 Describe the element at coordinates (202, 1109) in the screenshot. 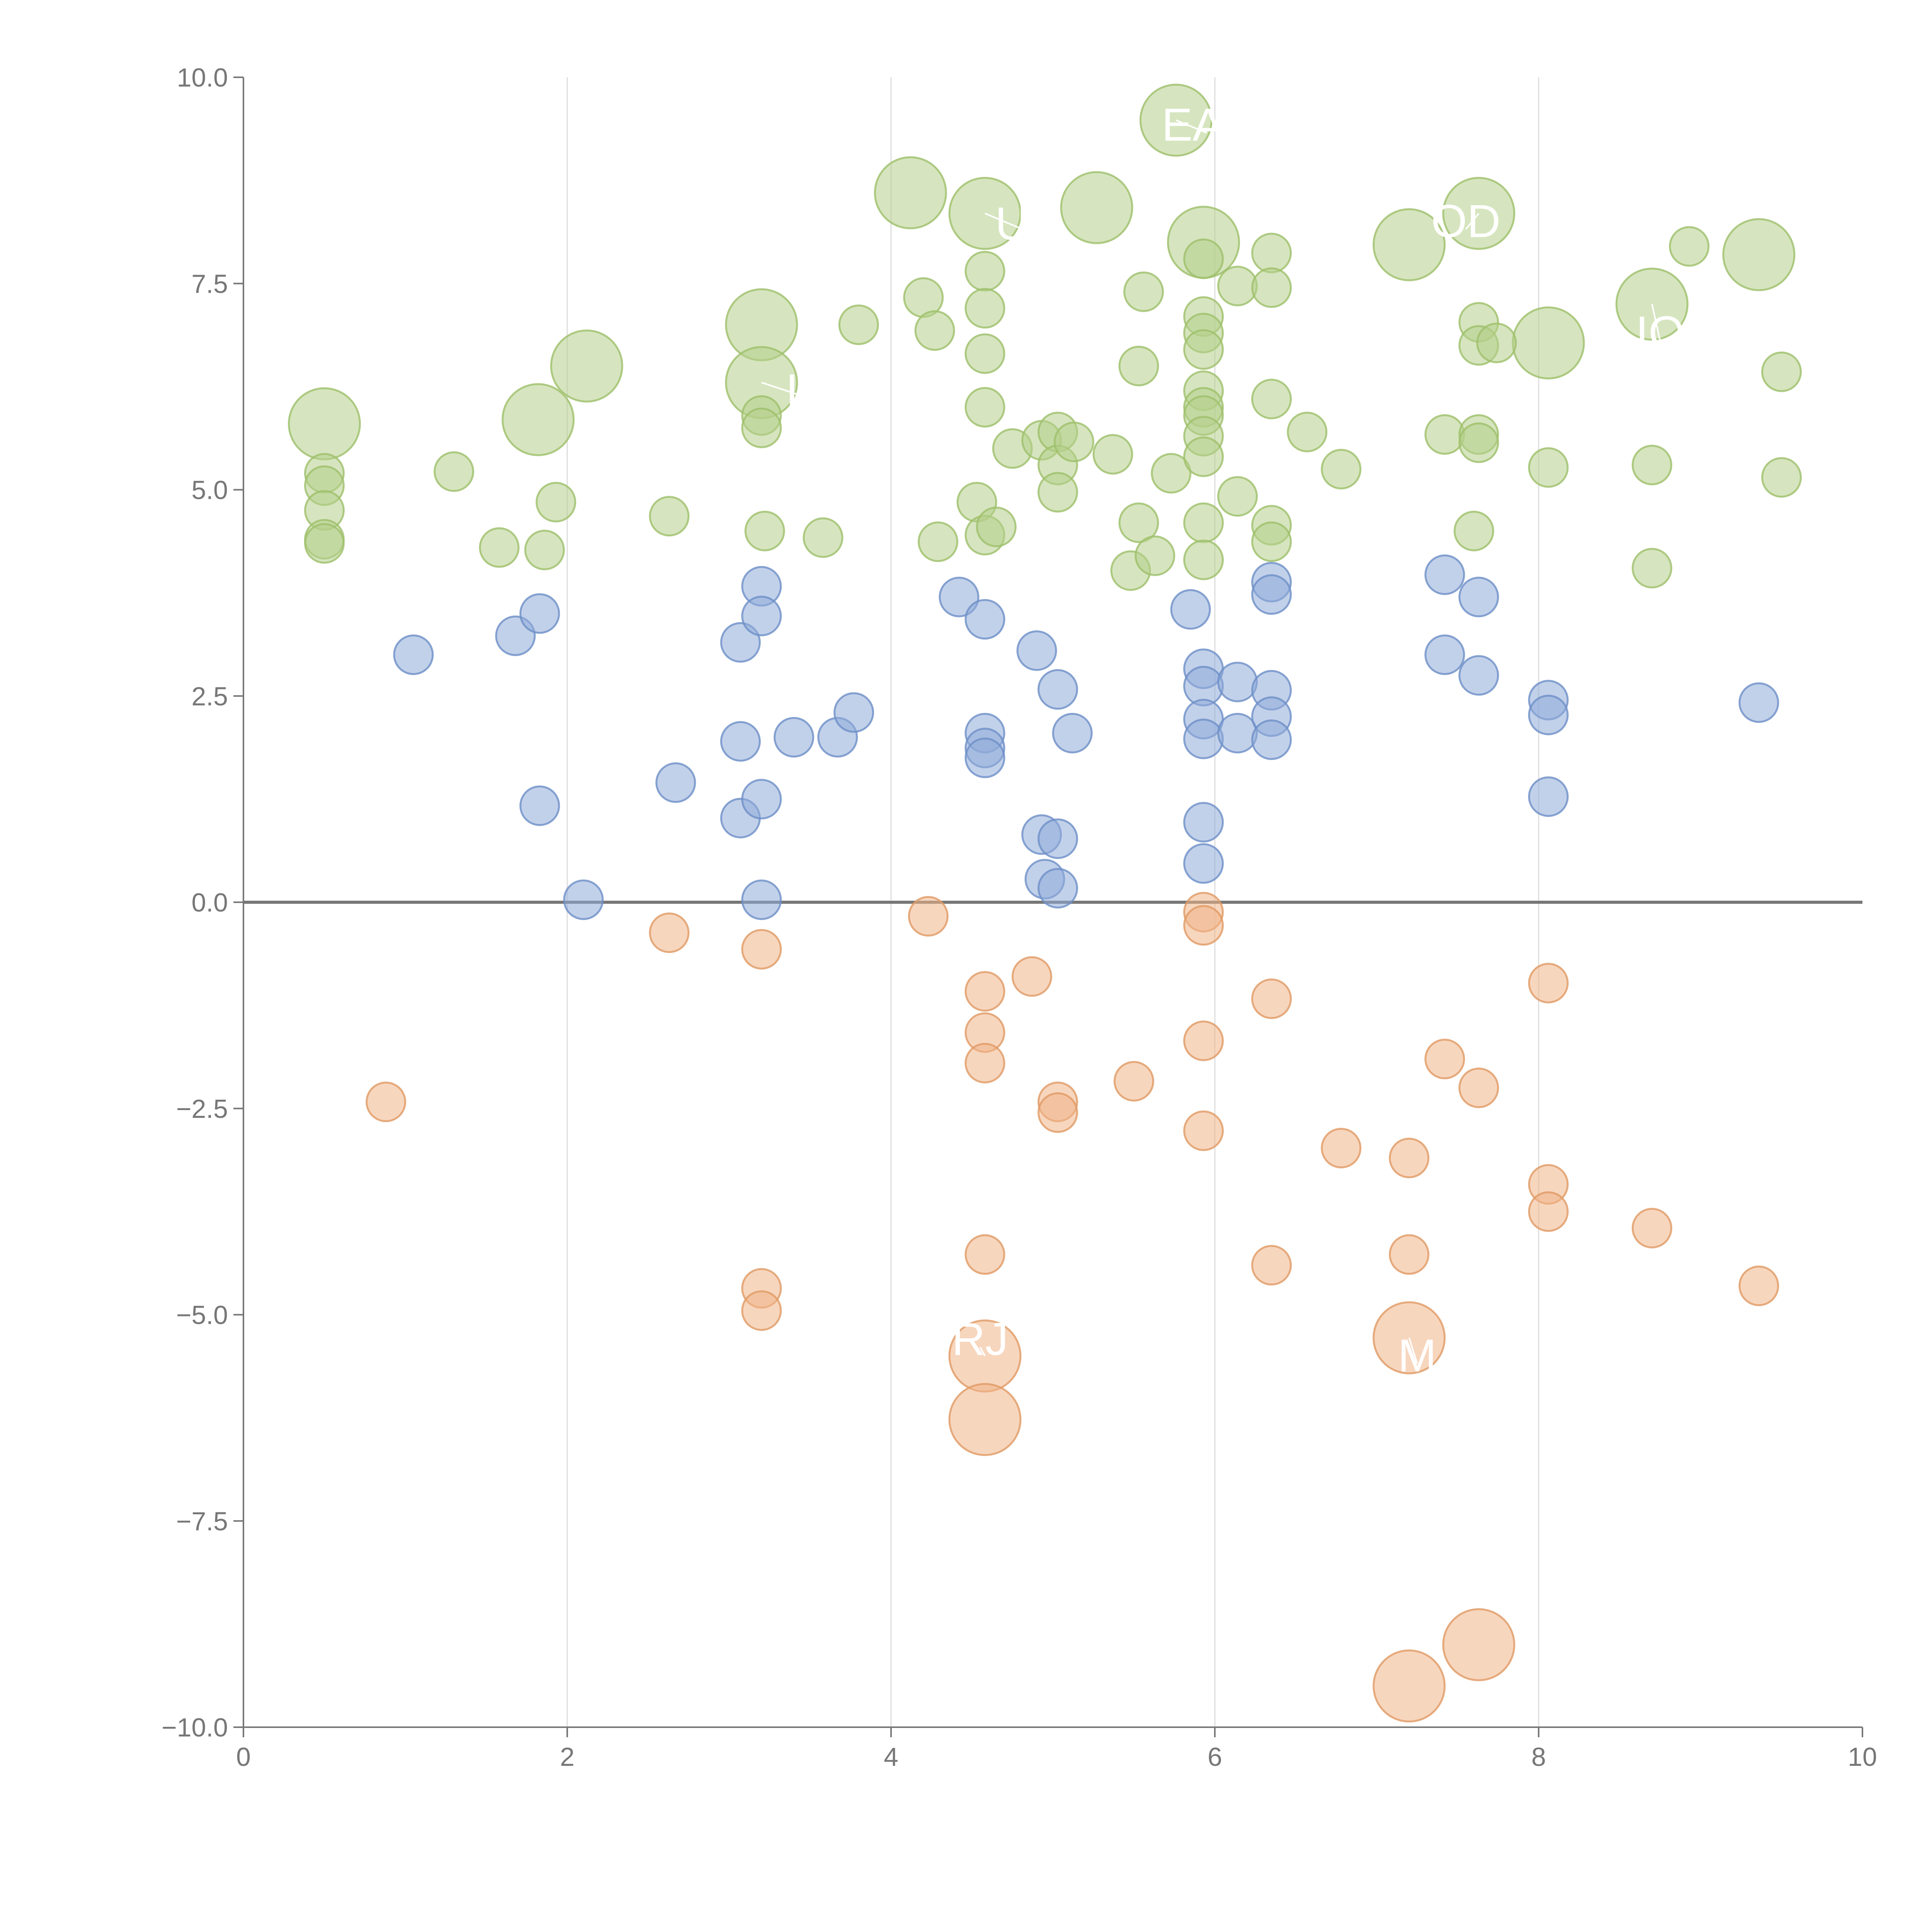

I see `y-tick-label: −2.5` at that location.